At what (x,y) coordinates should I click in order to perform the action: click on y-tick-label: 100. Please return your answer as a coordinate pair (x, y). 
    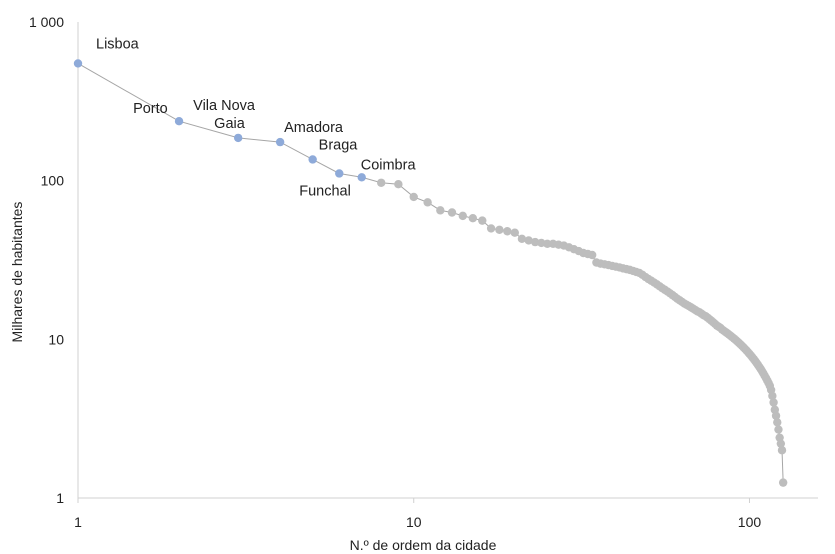
    Looking at the image, I should click on (53, 181).